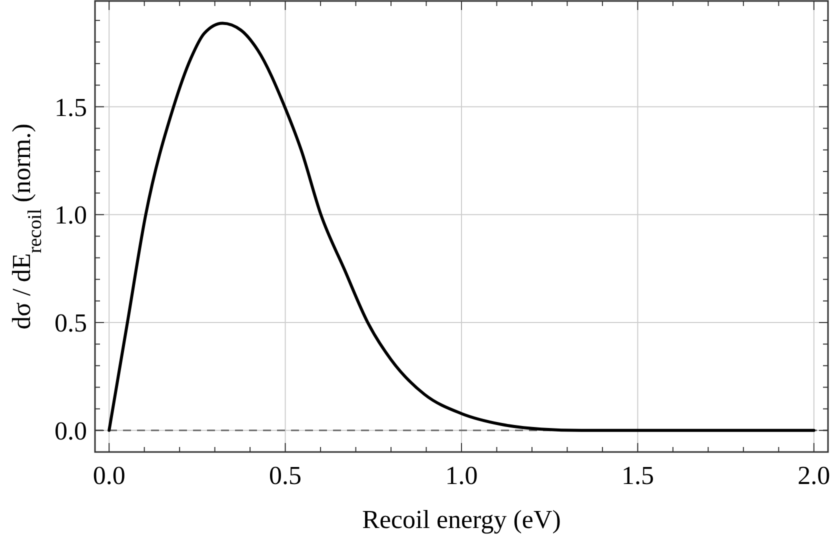 This screenshot has height=540, width=834. I want to click on x-axis-title: Recoil energy (eV), so click(461, 519).